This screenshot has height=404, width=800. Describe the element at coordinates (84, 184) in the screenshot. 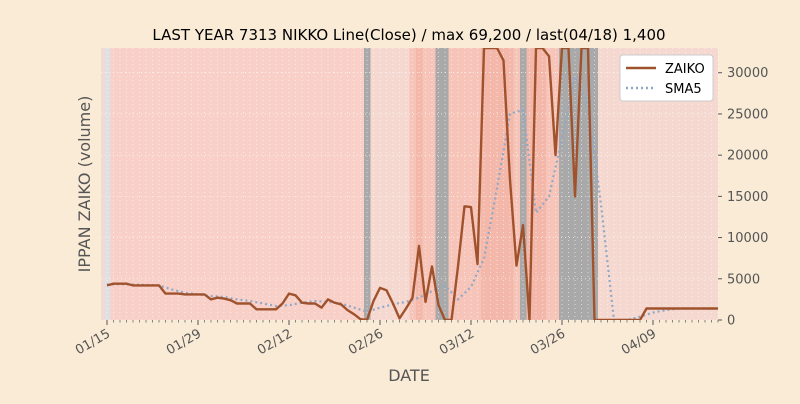

I see `y-axis-label: IPPAN ZAIKO (volume)` at that location.